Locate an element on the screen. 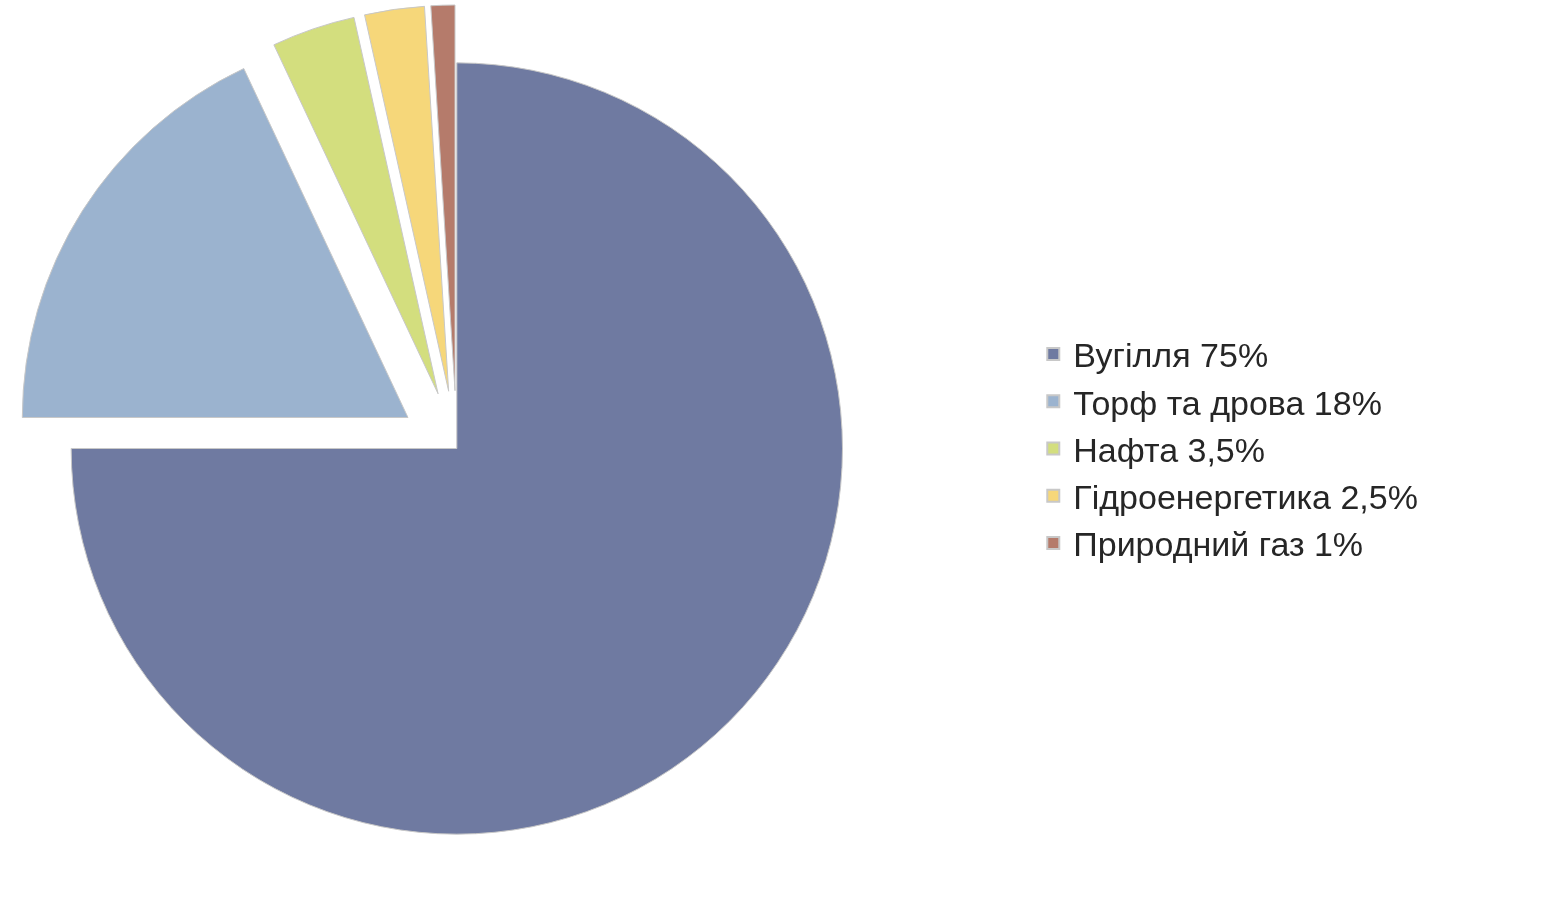 The image size is (1568, 897). legend-label: Вугілля 75% is located at coordinates (1171, 355).